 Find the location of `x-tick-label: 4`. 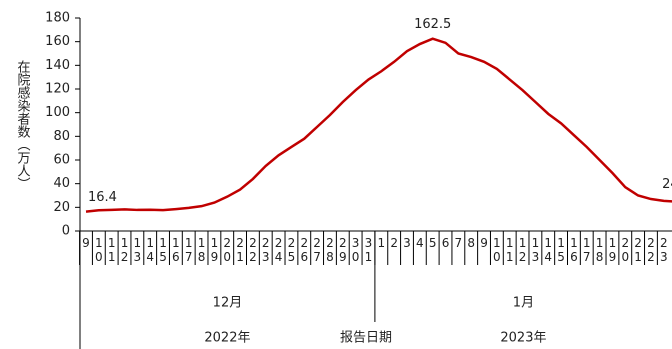

x-tick-label: 4 is located at coordinates (420, 243).